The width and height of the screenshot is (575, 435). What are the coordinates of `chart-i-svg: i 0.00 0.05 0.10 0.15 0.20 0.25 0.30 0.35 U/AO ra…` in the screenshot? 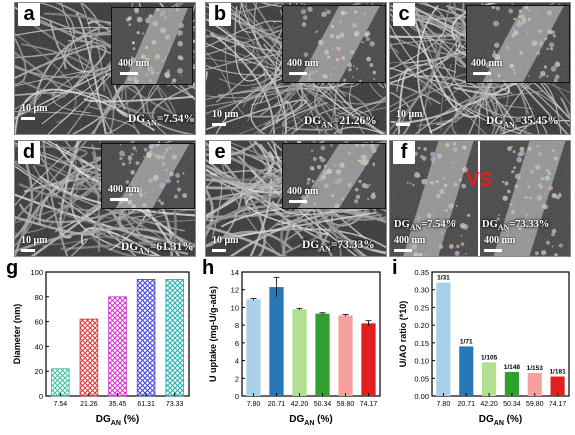 It's located at (481, 342).